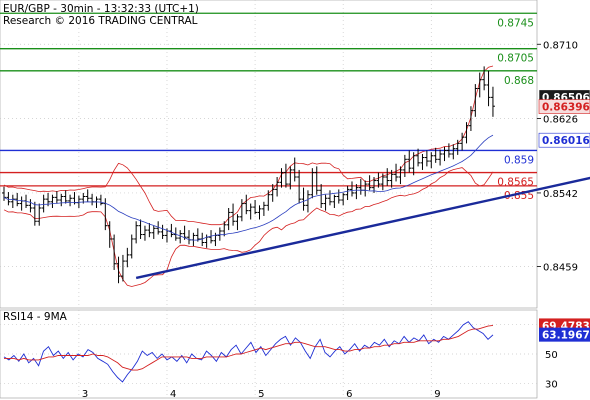 This screenshot has width=590, height=400. Describe the element at coordinates (100, 21) in the screenshot. I see `chart-header-line2: Research © 2016 TRADING CENTRAL` at that location.